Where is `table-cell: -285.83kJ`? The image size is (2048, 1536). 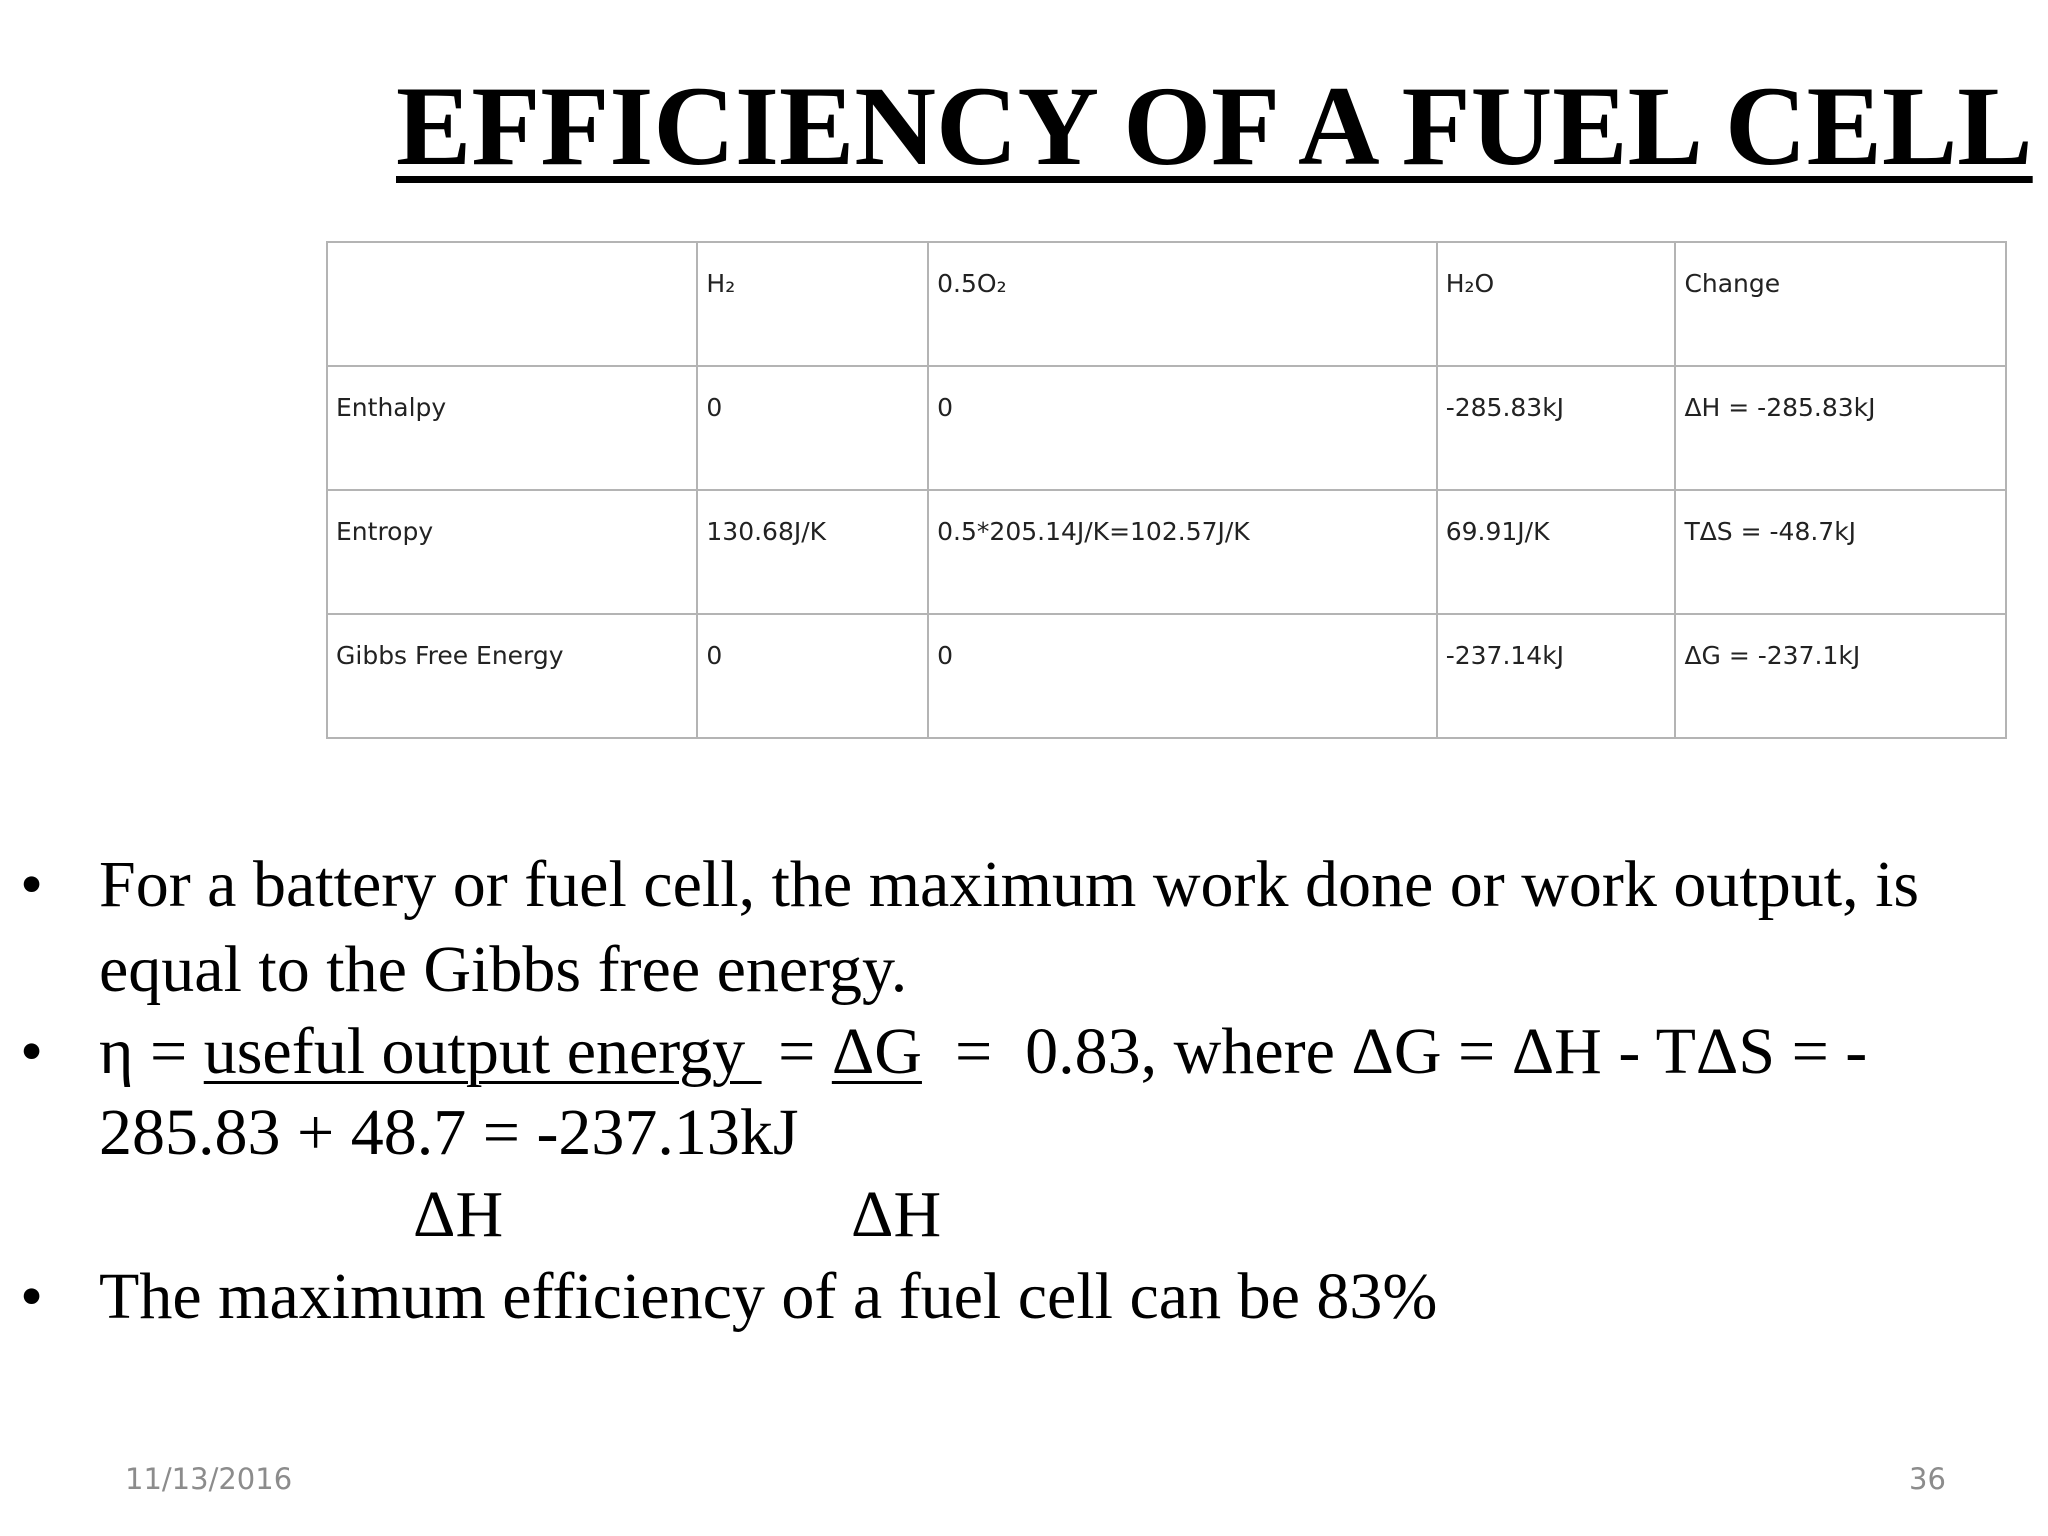
table-cell: -285.83kJ is located at coordinates (1556, 428).